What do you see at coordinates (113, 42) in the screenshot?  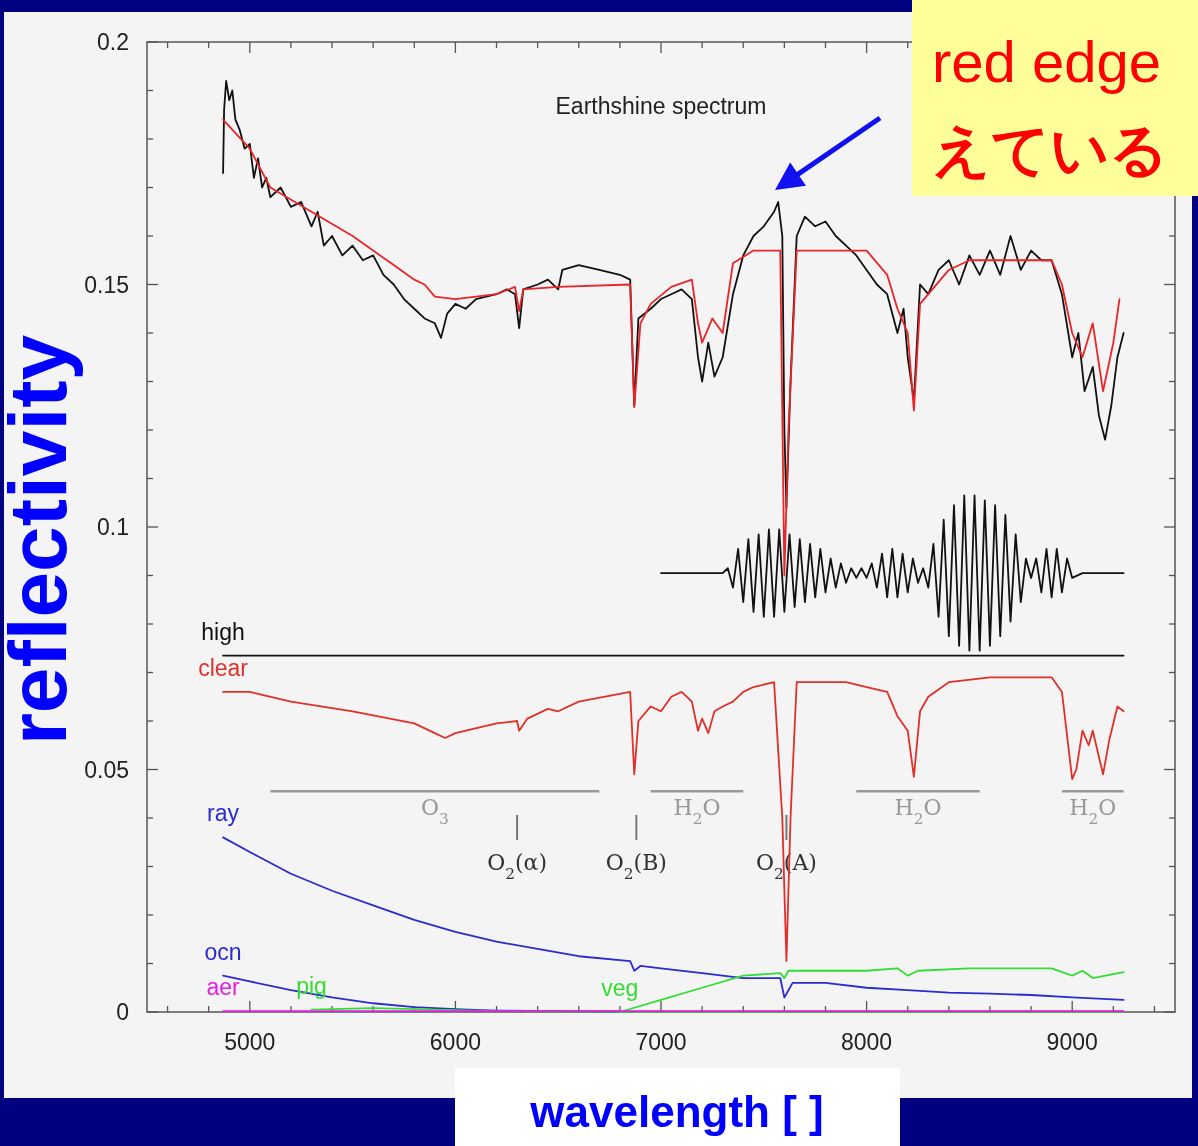 I see `y-tick-label: 0.2` at bounding box center [113, 42].